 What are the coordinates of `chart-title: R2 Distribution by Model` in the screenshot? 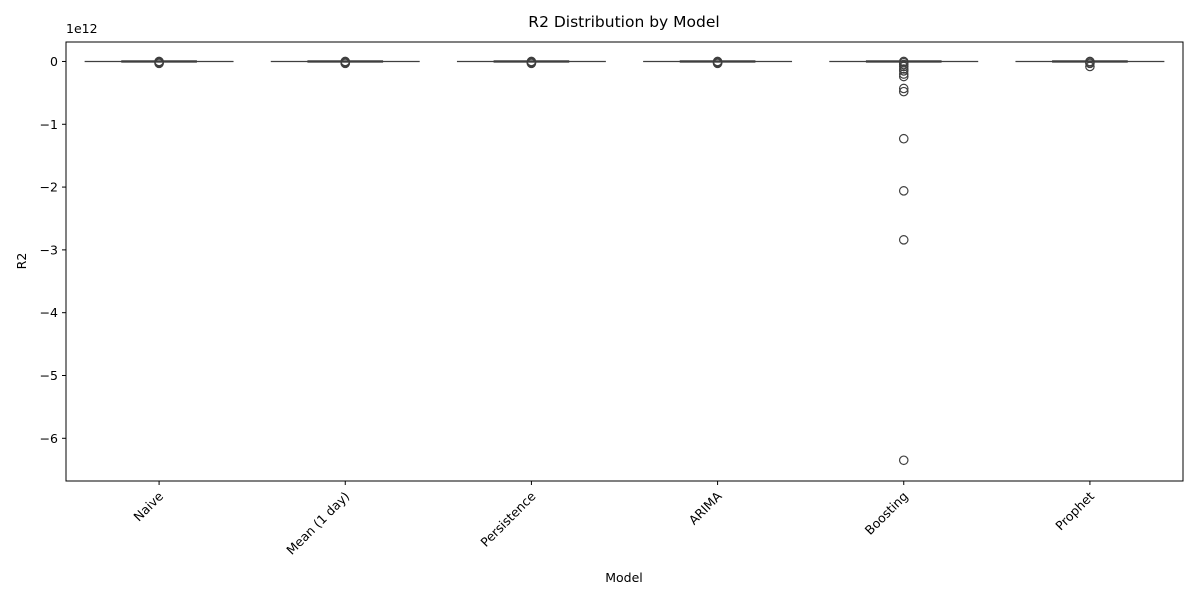 It's located at (623, 22).